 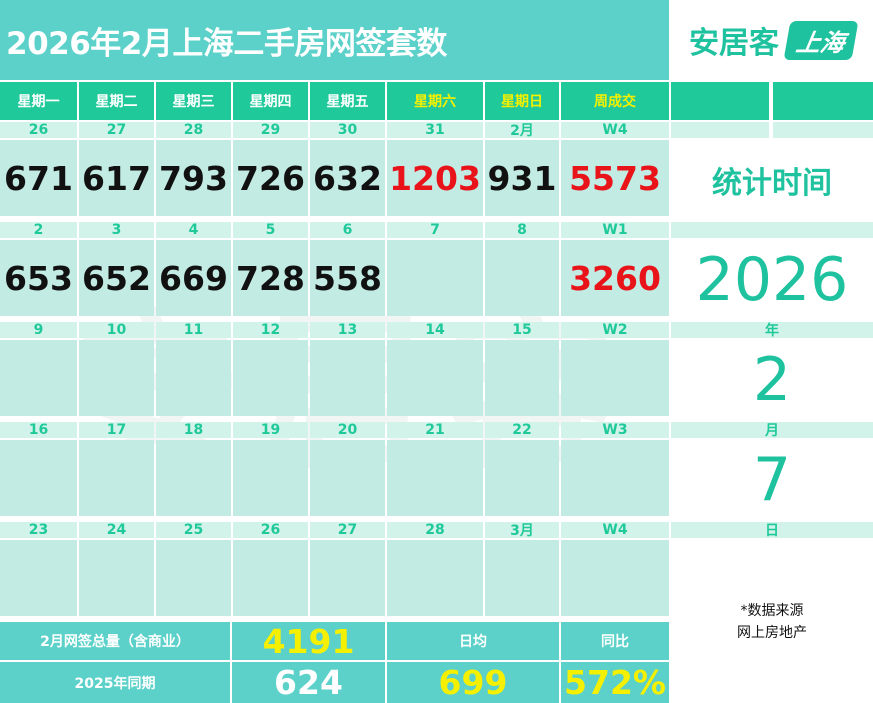 What do you see at coordinates (347, 130) in the screenshot?
I see `date-label: 30` at bounding box center [347, 130].